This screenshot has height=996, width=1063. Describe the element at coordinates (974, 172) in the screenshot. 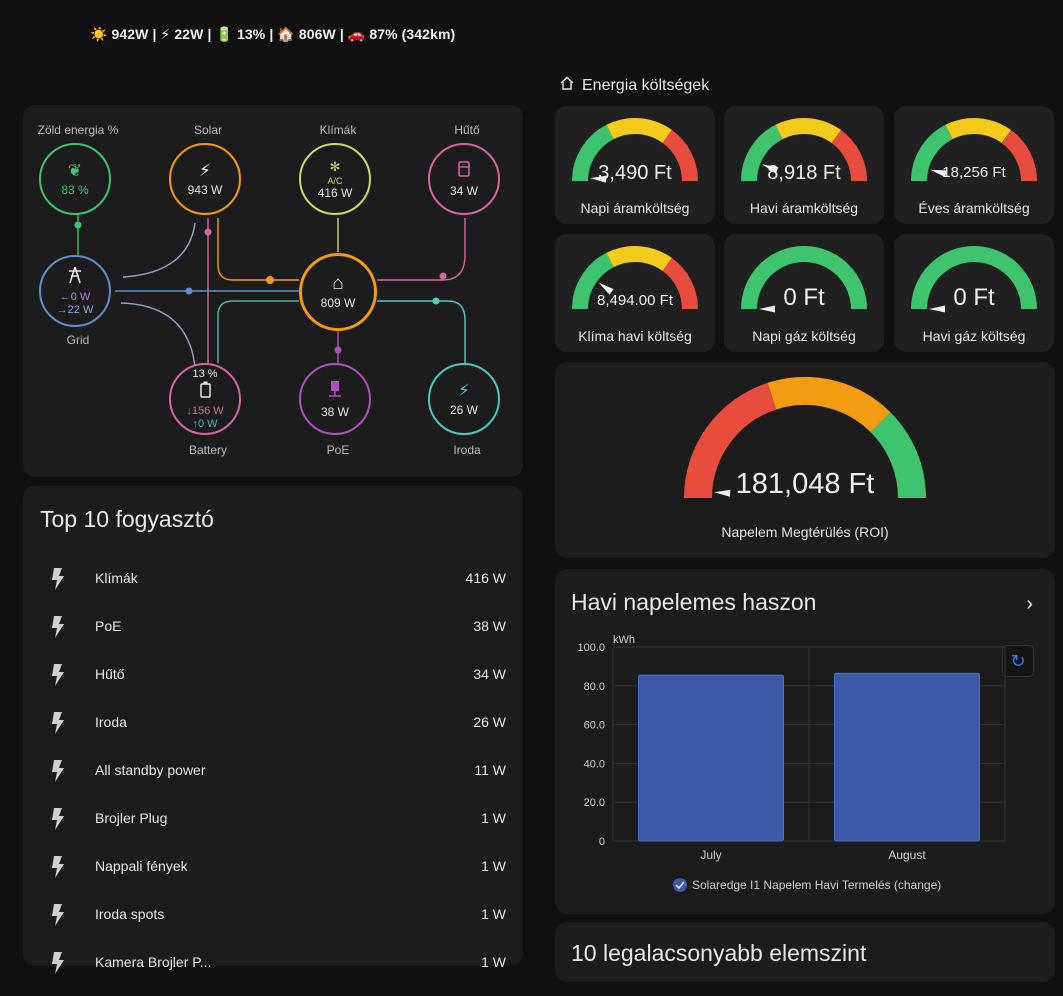

I see `cost-gauge-value: 18,256 Ft` at that location.